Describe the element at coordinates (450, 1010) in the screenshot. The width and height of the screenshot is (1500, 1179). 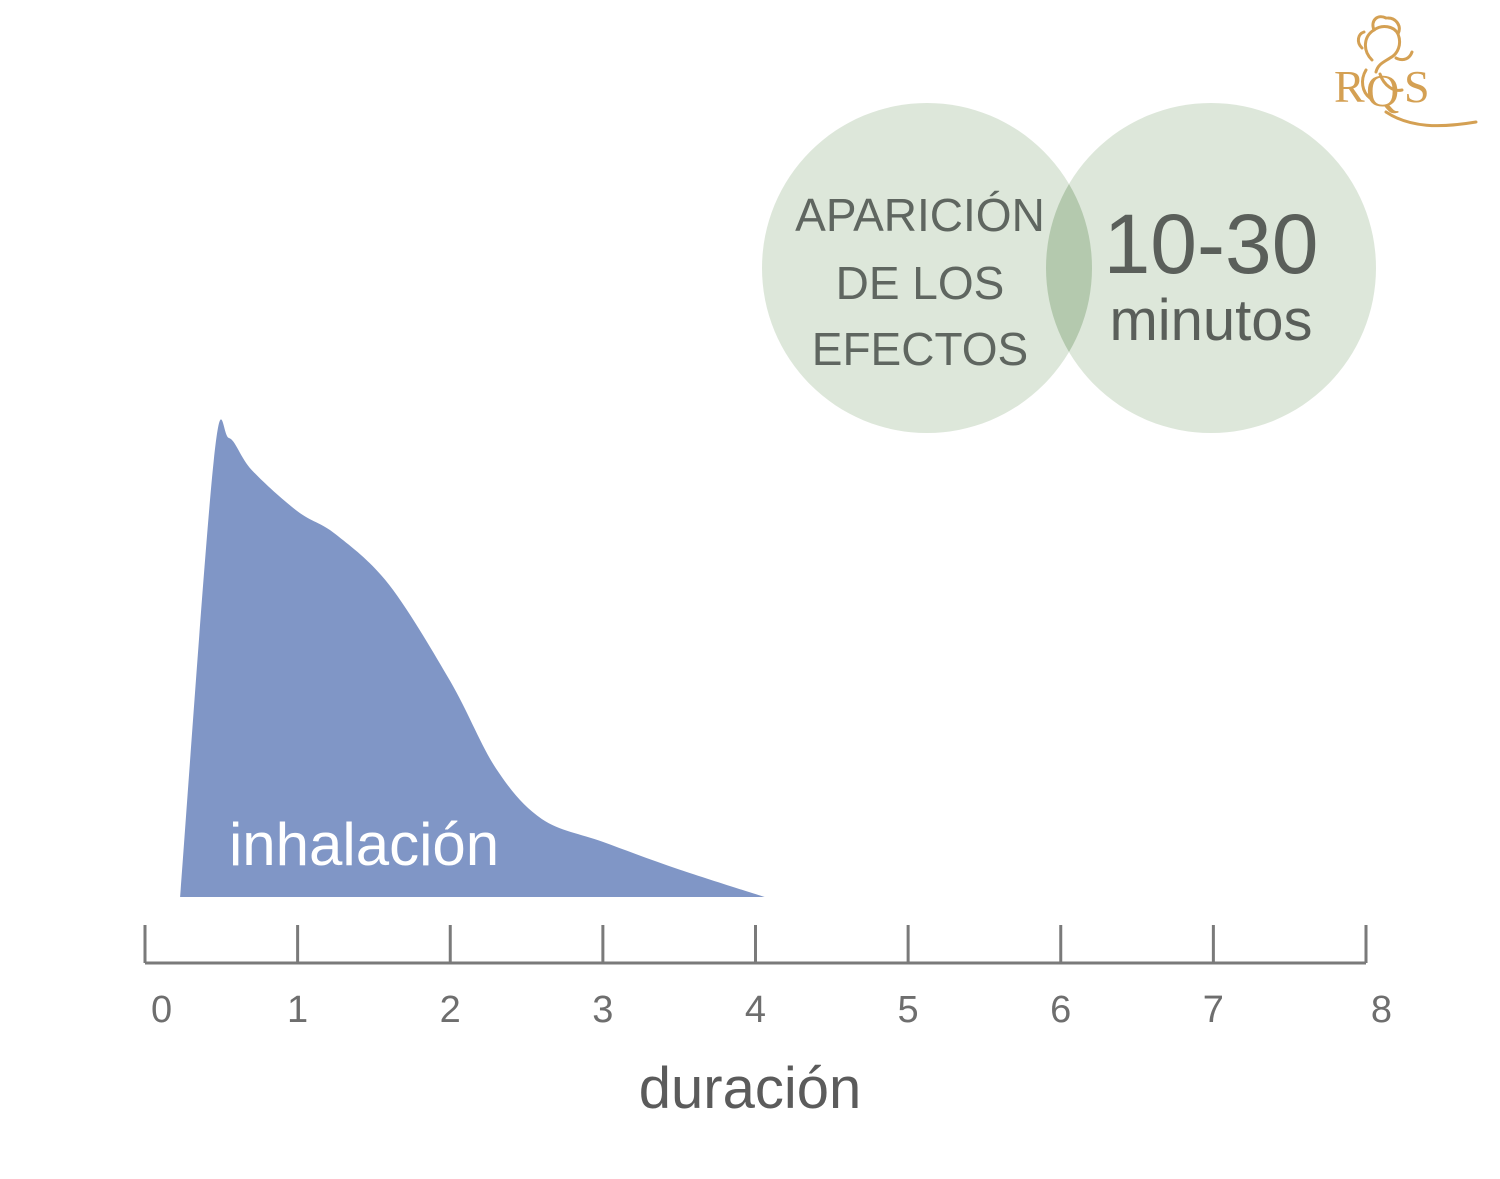
I see `x-tick-label-2: 2` at that location.